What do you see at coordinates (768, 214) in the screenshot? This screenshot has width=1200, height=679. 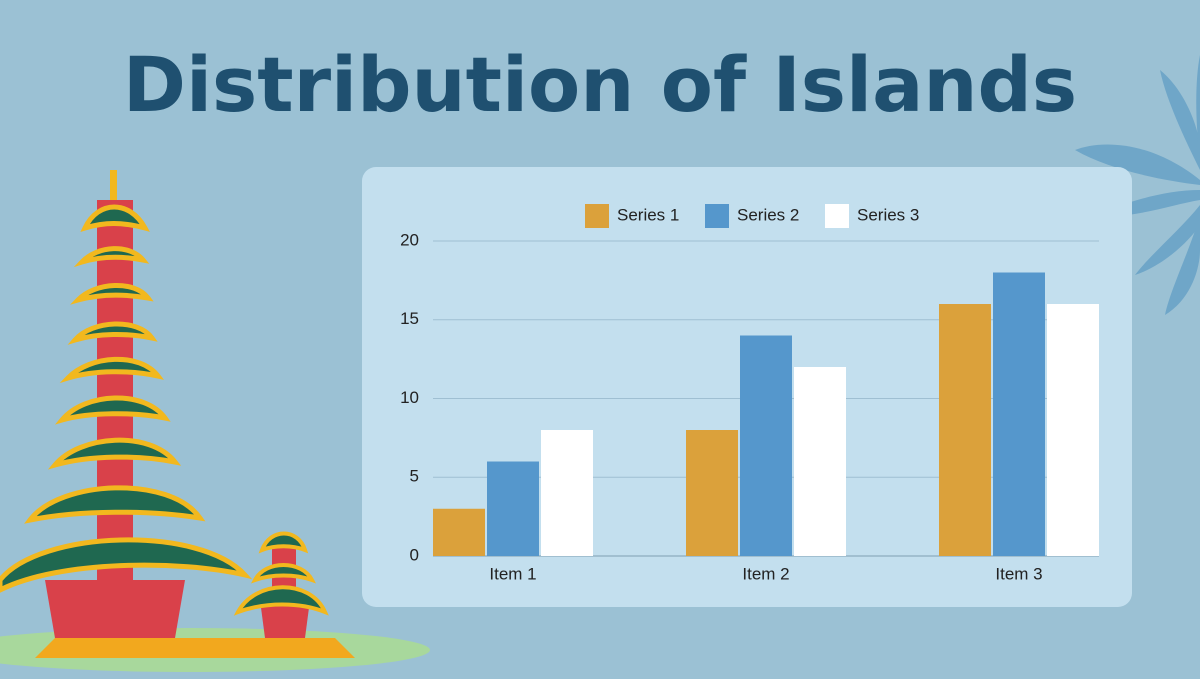 I see `legend-label: Series 2` at bounding box center [768, 214].